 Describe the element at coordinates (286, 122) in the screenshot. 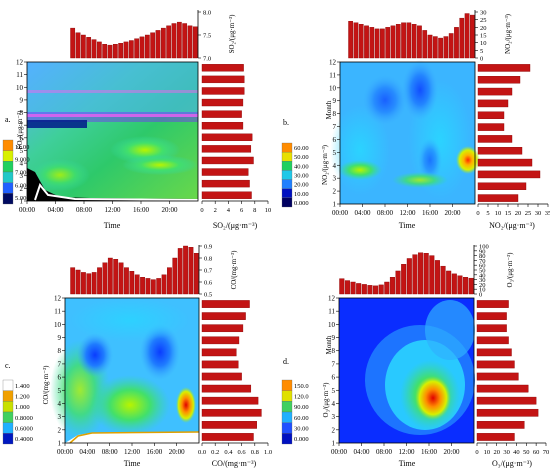

I see `panel-label-b: b.` at that location.